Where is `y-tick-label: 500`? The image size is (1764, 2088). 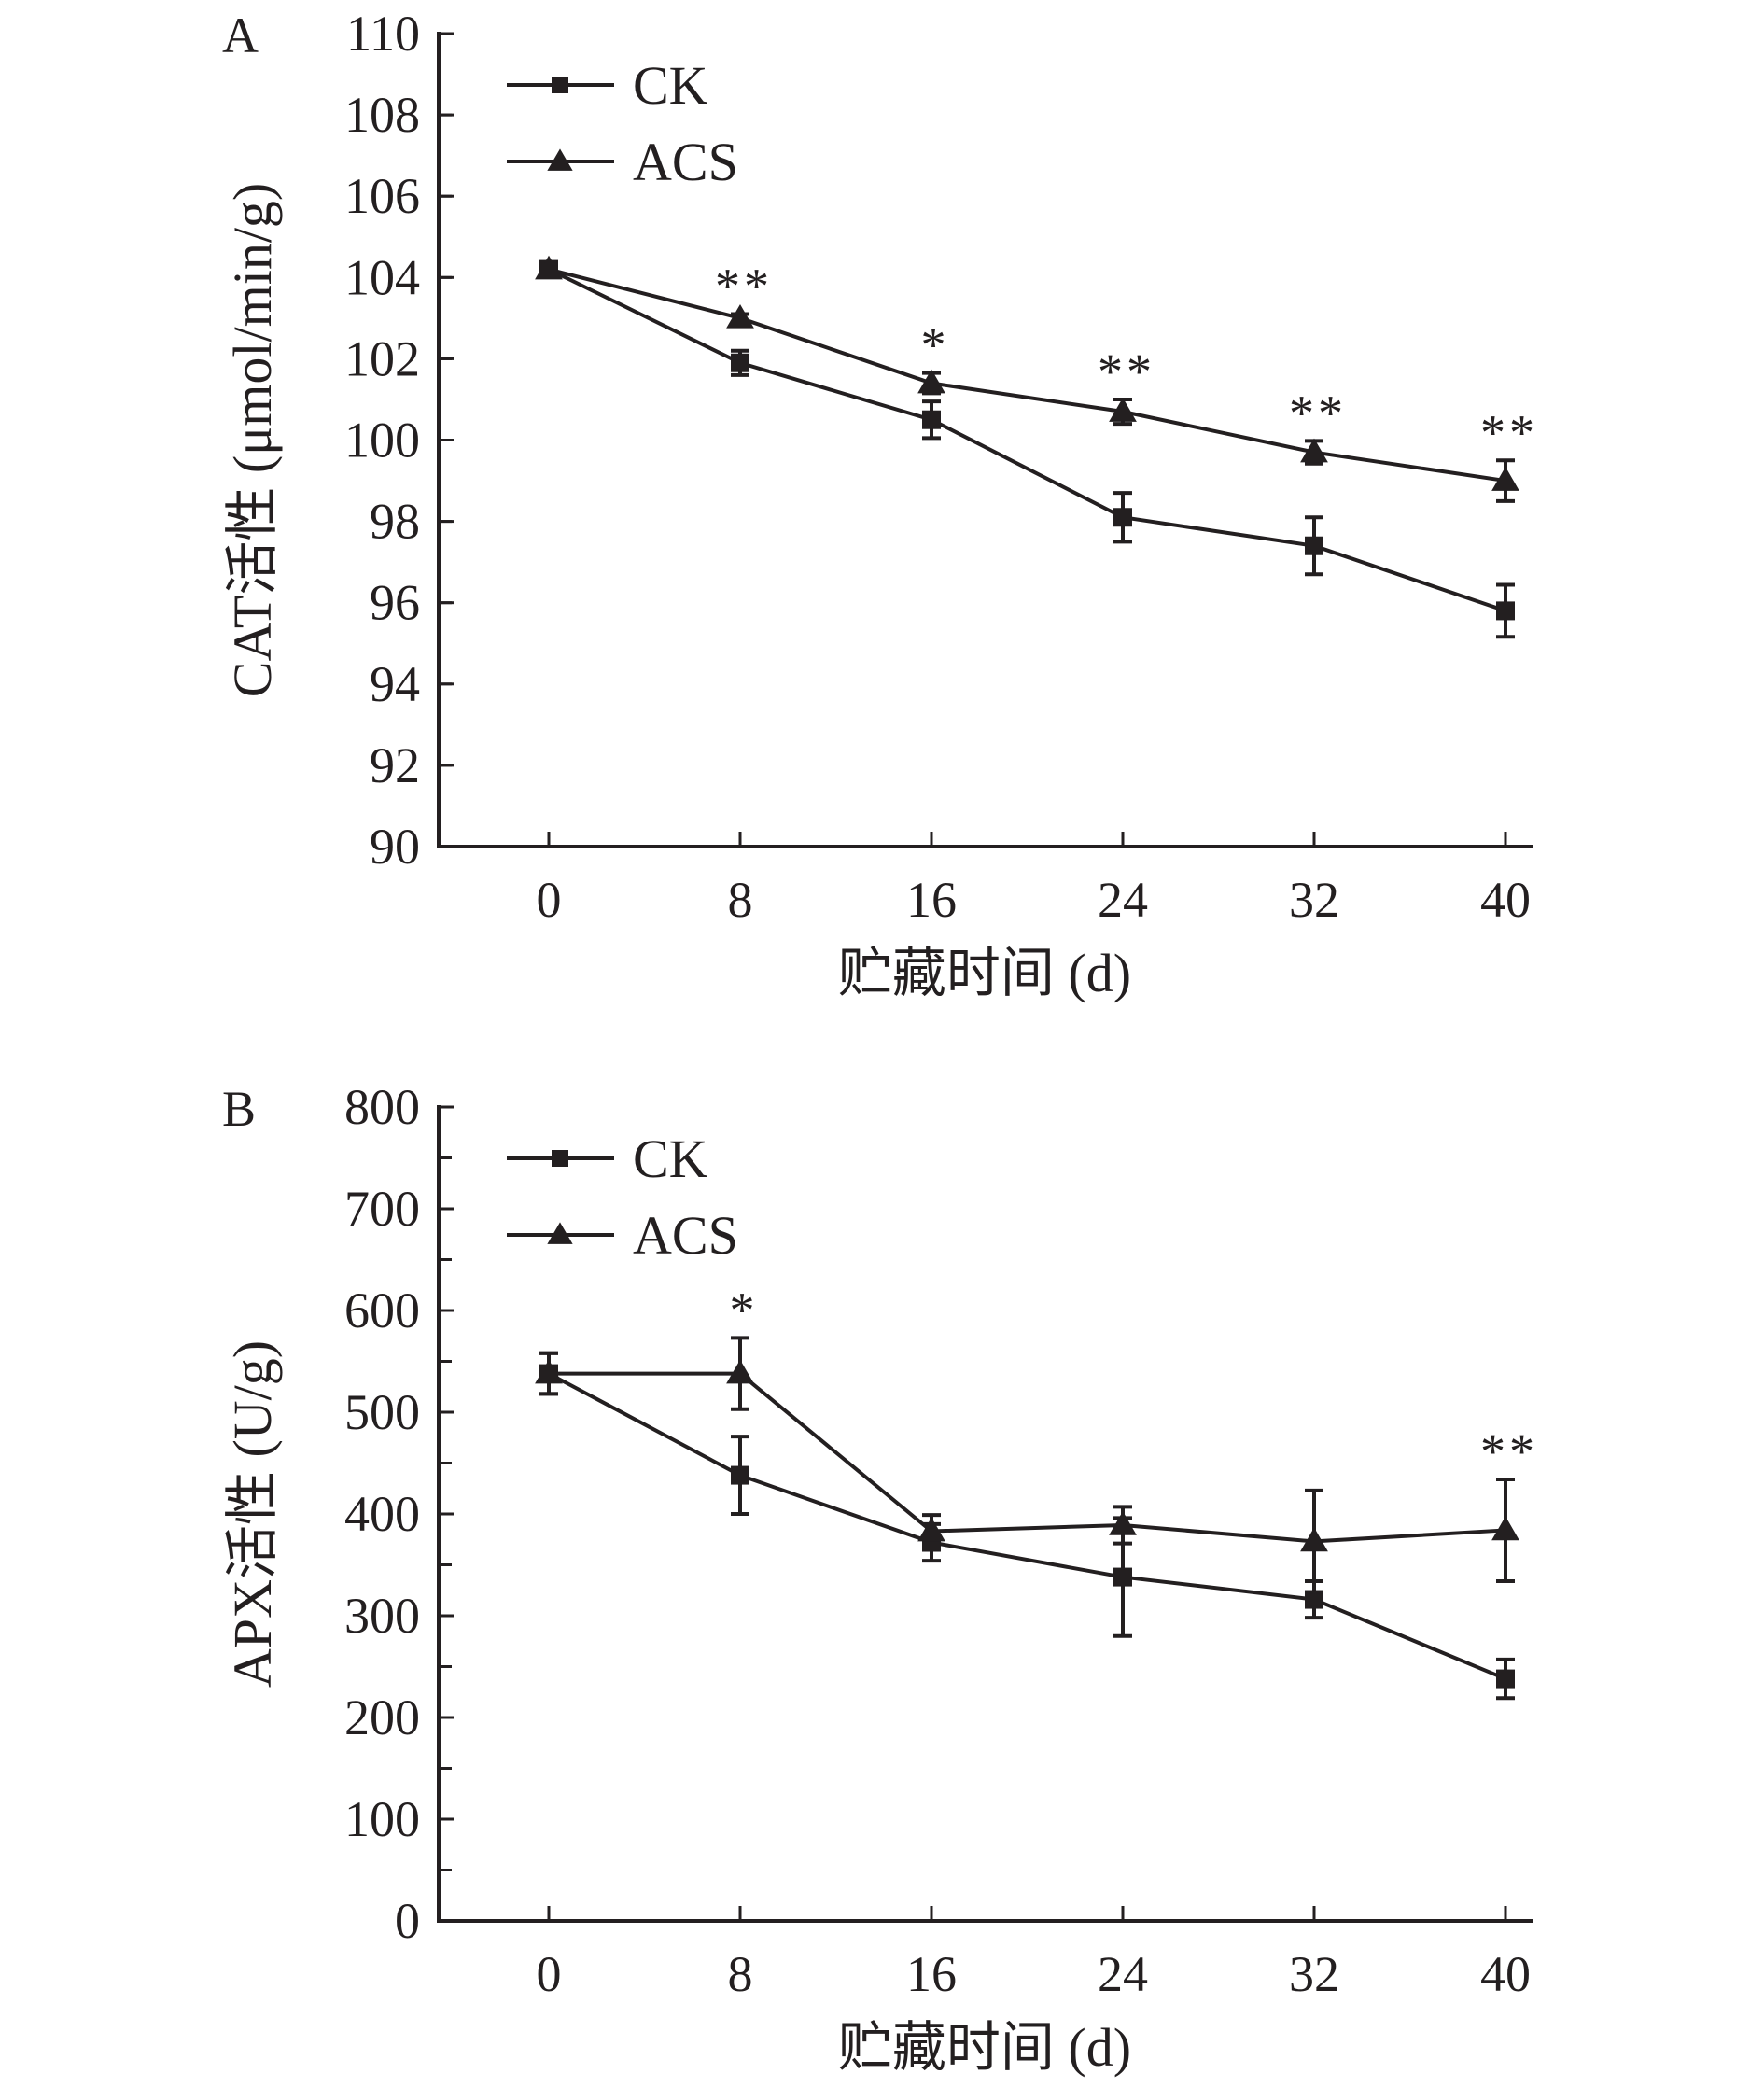 y-tick-label: 500 is located at coordinates (382, 1412).